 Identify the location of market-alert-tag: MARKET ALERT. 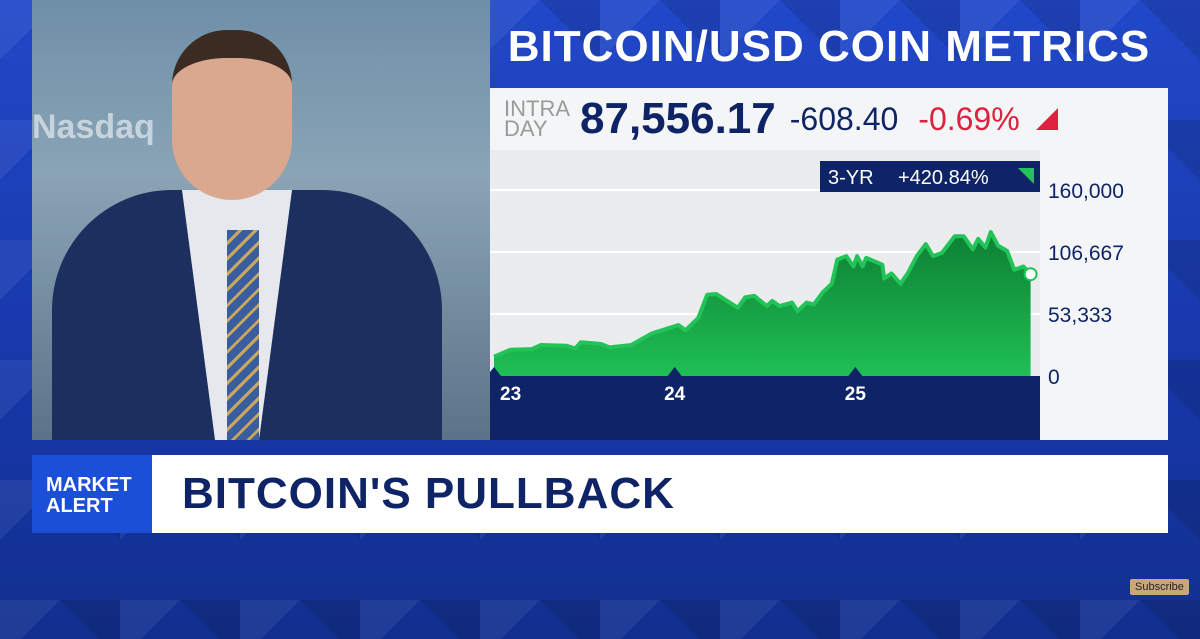
(92, 494).